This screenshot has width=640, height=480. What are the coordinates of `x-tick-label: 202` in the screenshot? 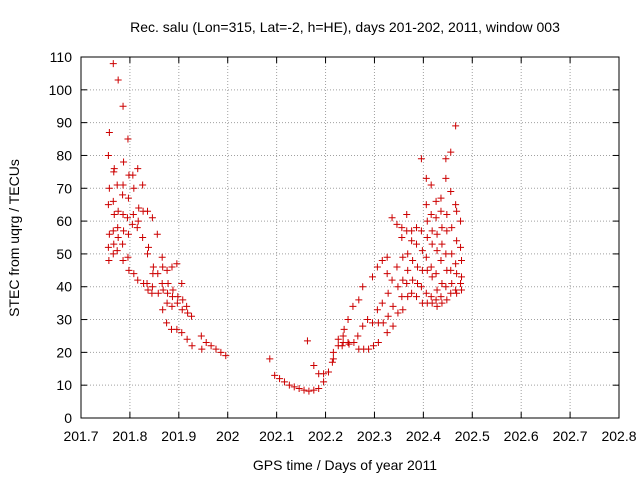 It's located at (228, 436).